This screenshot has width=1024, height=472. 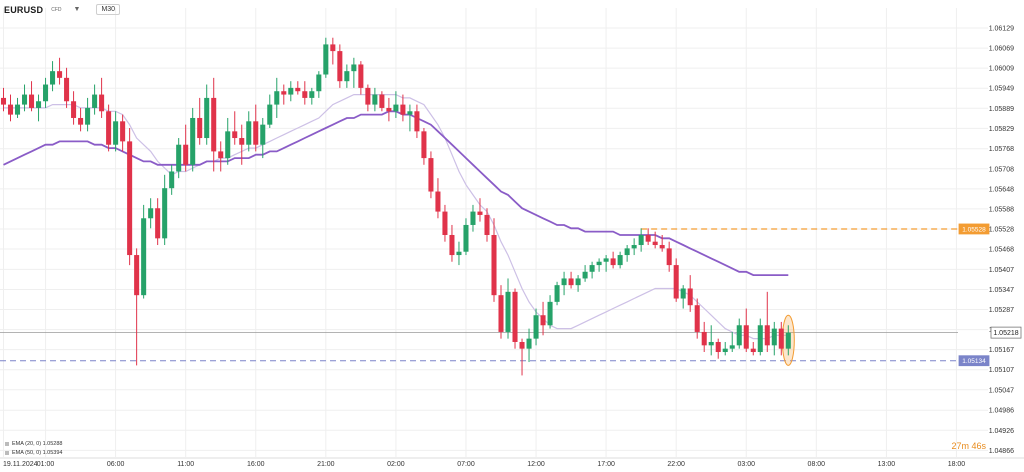 What do you see at coordinates (1001, 411) in the screenshot?
I see `y-tick-label: 1.04986` at bounding box center [1001, 411].